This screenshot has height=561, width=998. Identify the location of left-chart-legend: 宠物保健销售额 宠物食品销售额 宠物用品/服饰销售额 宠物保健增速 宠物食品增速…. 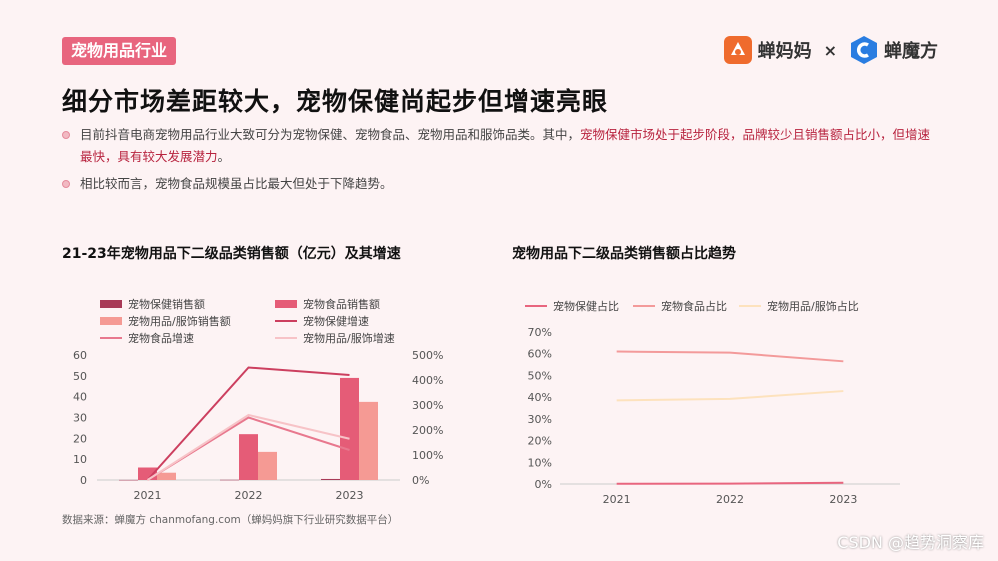
(265, 321).